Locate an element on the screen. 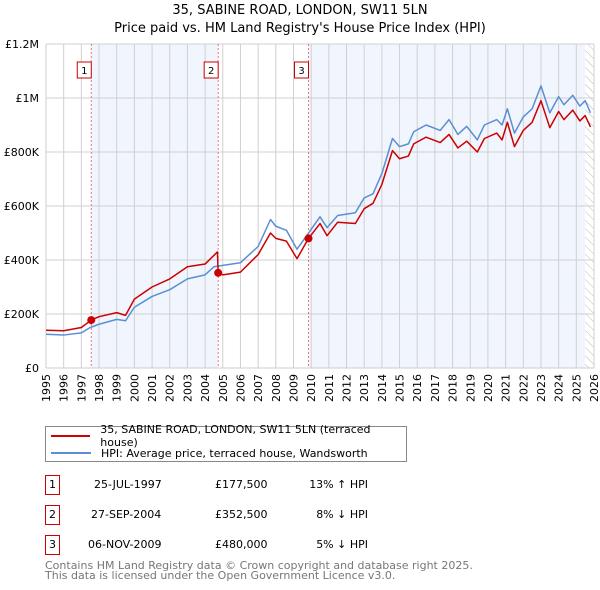  x-tick-label: 2006 is located at coordinates (240, 388).